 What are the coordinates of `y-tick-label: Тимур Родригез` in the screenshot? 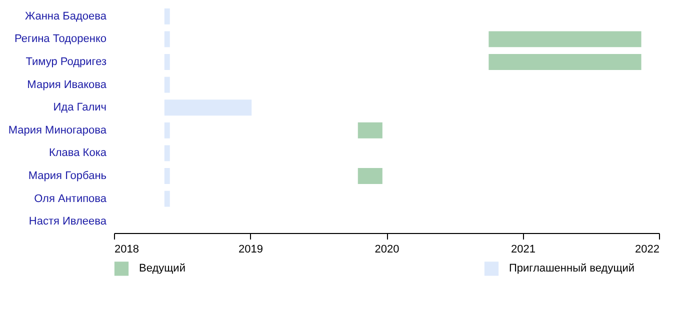 It's located at (66, 62).